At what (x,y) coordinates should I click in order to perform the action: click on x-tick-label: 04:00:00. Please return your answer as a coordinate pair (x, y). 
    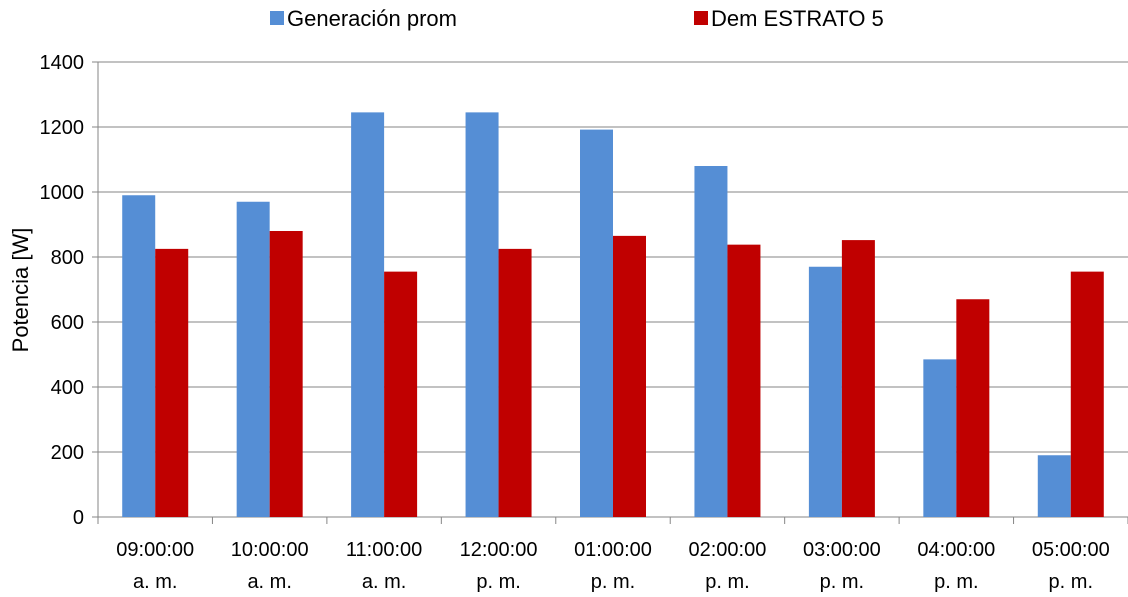
    Looking at the image, I should click on (956, 550).